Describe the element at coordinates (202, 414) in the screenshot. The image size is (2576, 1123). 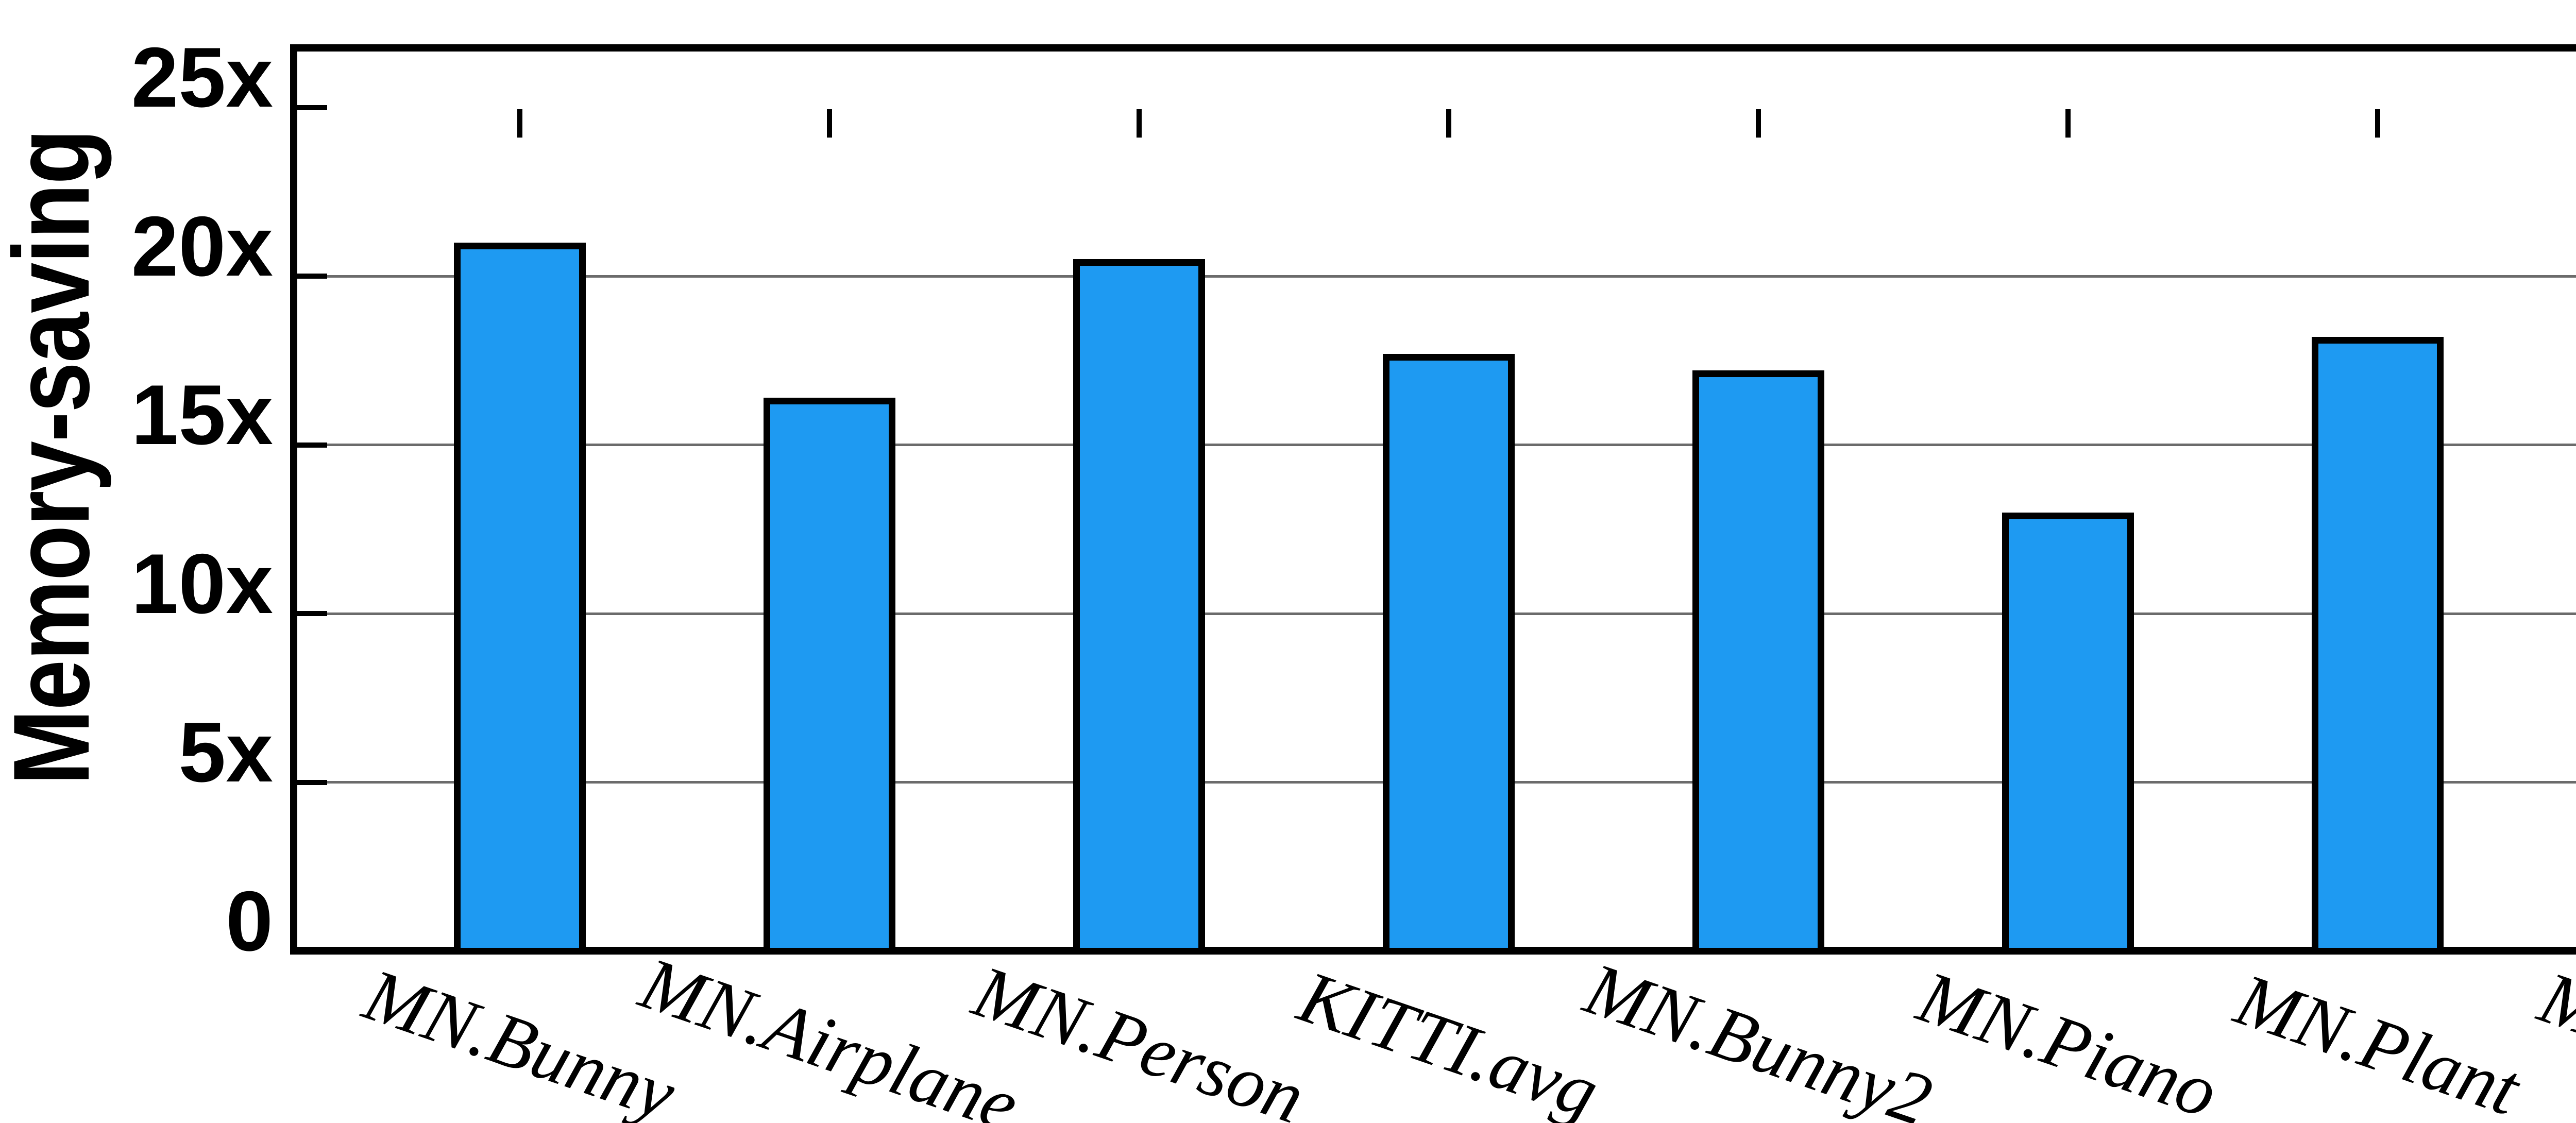
I see `y-tick-label: 15x` at that location.